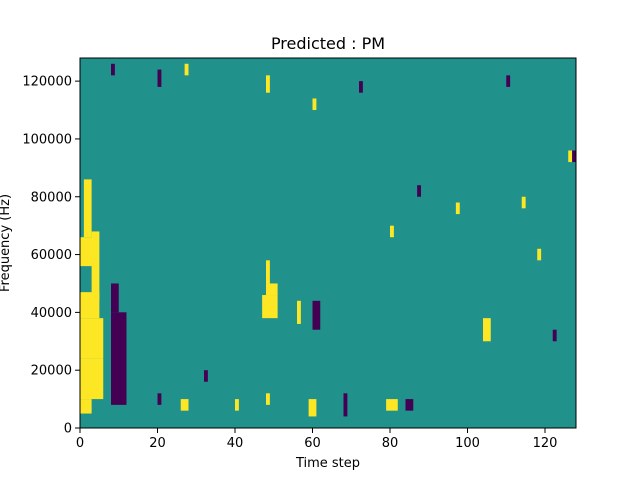  I want to click on x-axis: 0 20 40 60 80 100 120, so click(317, 439).